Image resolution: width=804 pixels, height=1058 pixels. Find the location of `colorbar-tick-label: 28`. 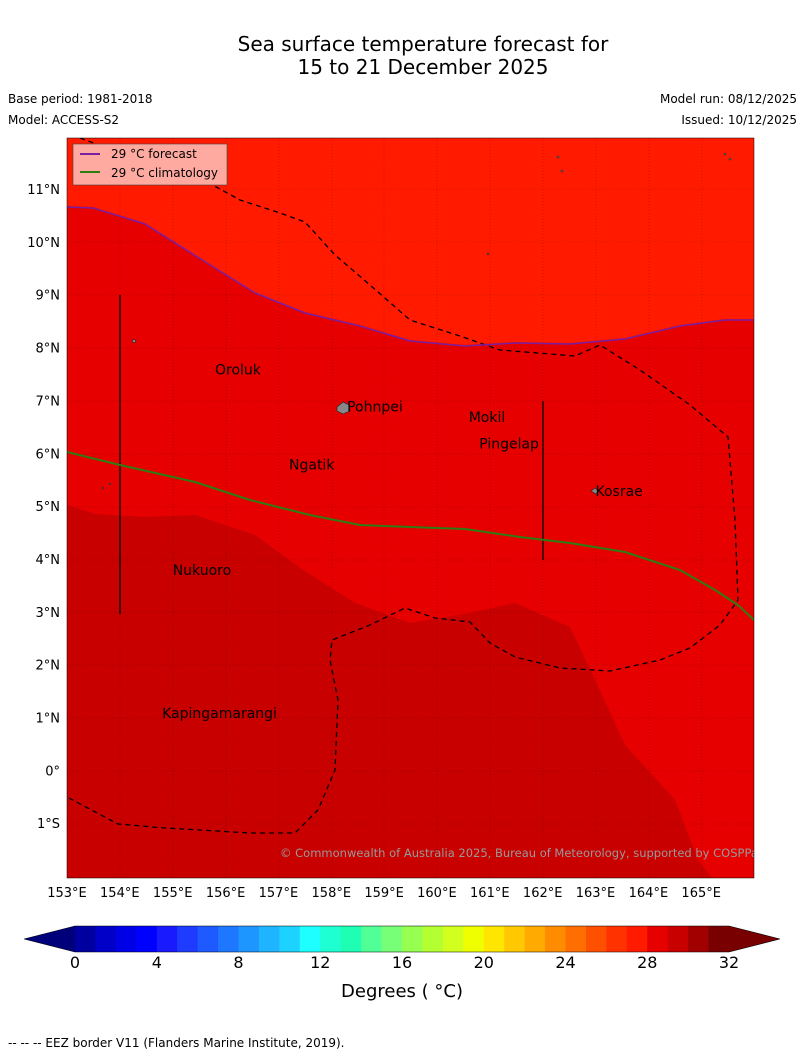

colorbar-tick-label: 28 is located at coordinates (647, 962).